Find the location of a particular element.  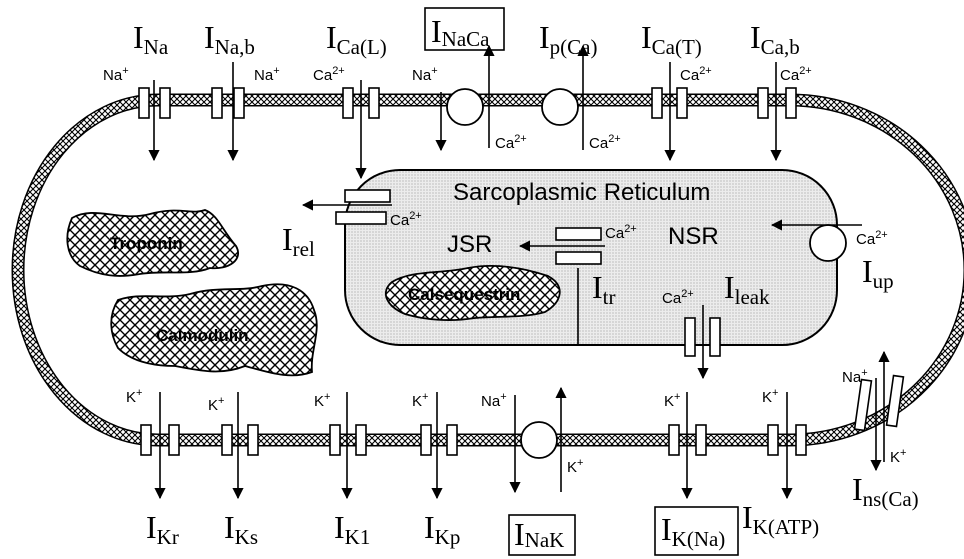

jsr-label: JSR is located at coordinates (469, 244).